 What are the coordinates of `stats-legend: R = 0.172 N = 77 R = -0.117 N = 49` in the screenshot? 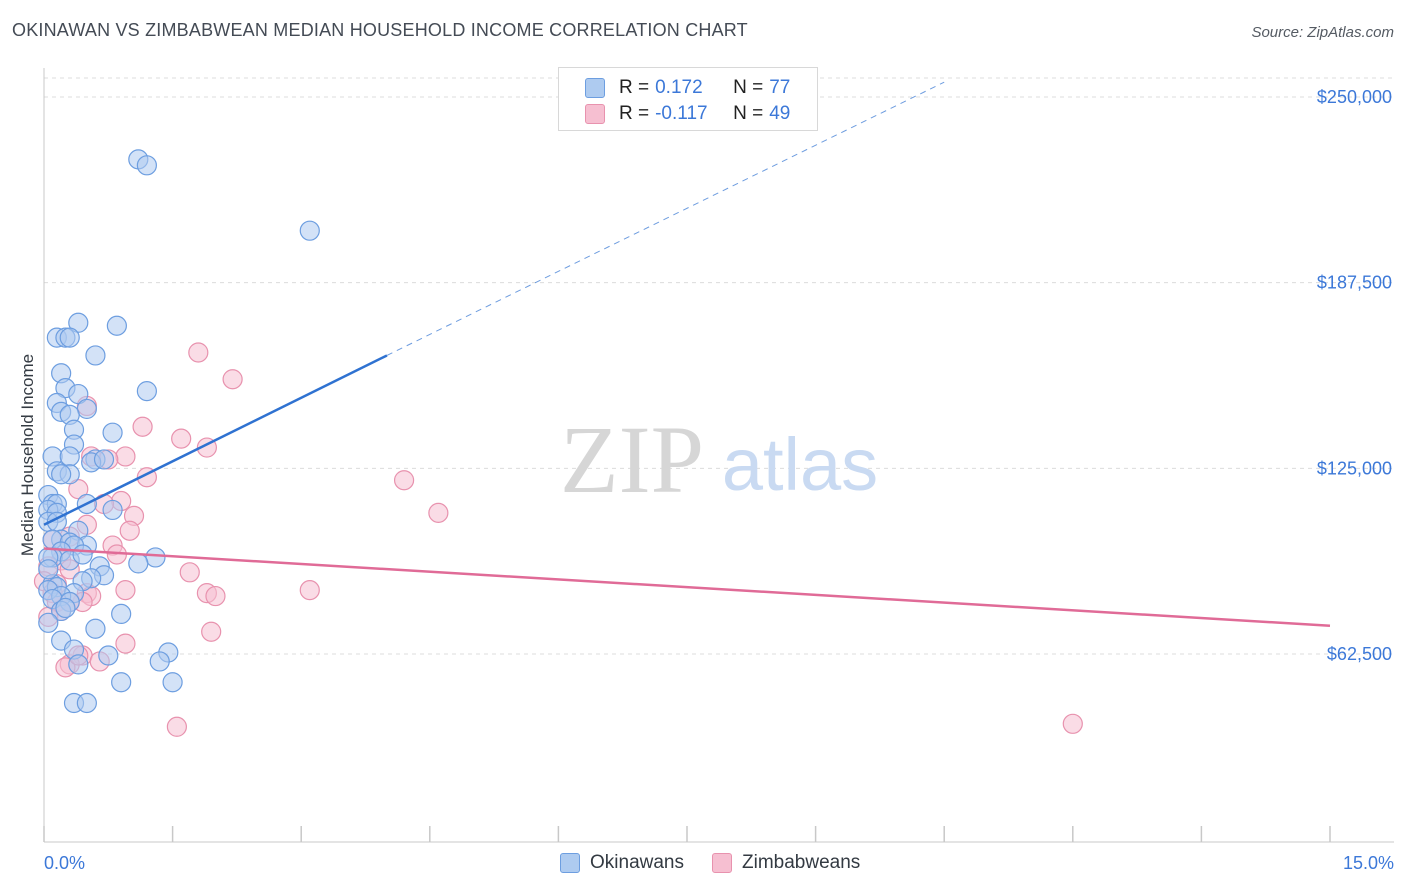 It's located at (688, 99).